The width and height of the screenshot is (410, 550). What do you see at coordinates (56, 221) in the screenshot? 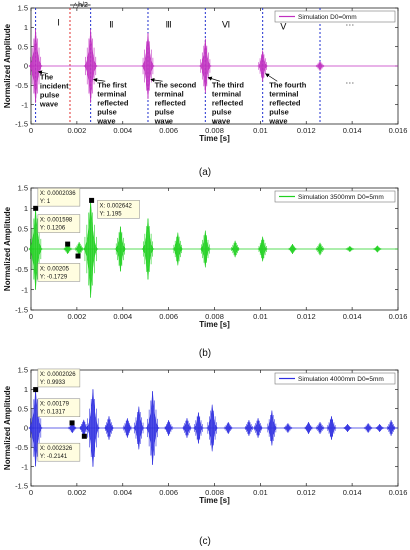
I see `datatip-x: X: 0.001598` at bounding box center [56, 221].